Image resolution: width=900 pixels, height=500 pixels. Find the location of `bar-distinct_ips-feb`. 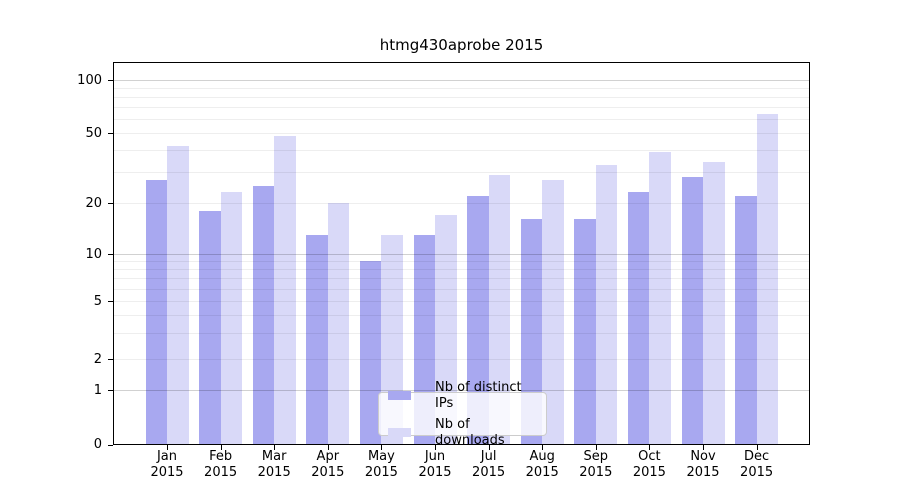

bar-distinct_ips-feb is located at coordinates (210, 327).